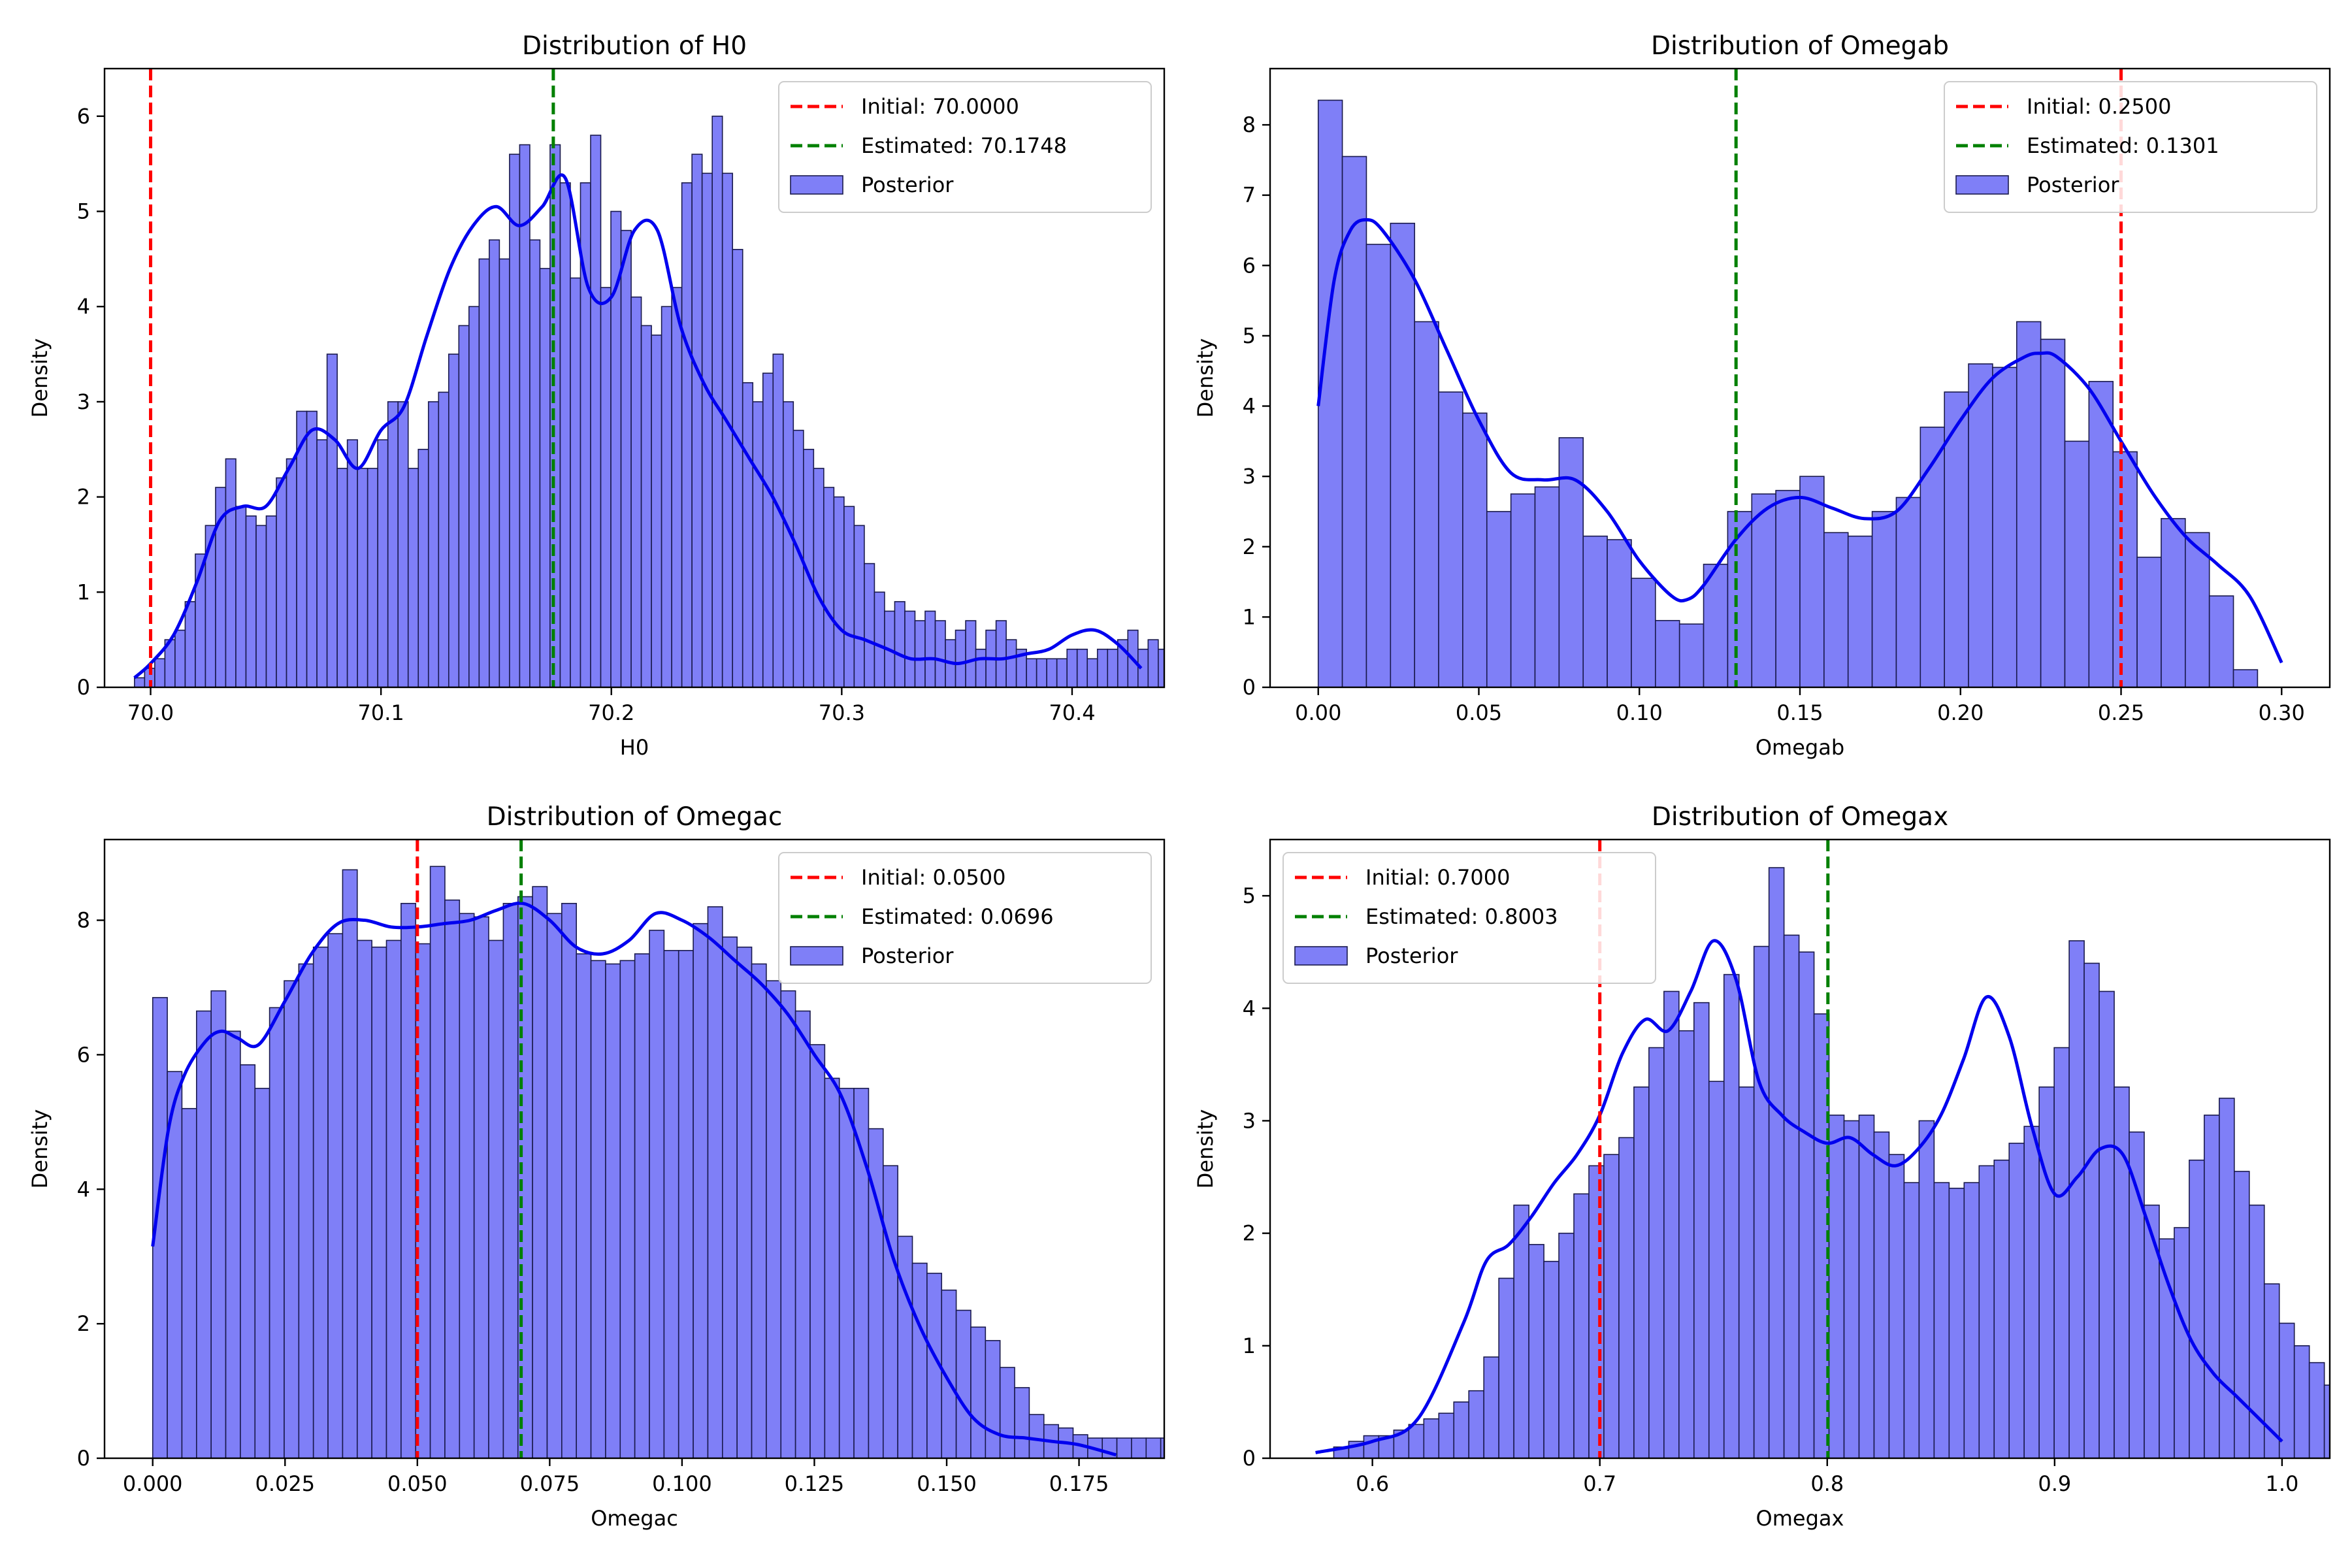 Image resolution: width=2352 pixels, height=1568 pixels. I want to click on chart-title: Distribution of Omegac, so click(635, 817).